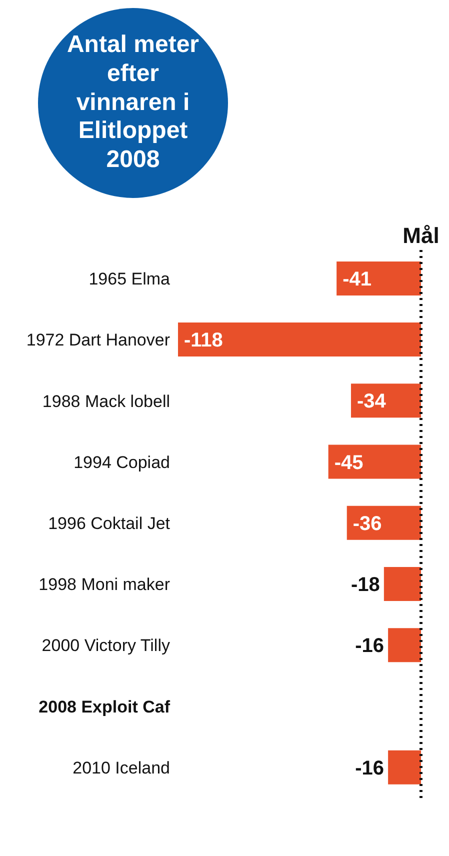 This screenshot has width=449, height=856. What do you see at coordinates (98, 340) in the screenshot?
I see `y-tick-label: 1972 Dart Hanover` at bounding box center [98, 340].